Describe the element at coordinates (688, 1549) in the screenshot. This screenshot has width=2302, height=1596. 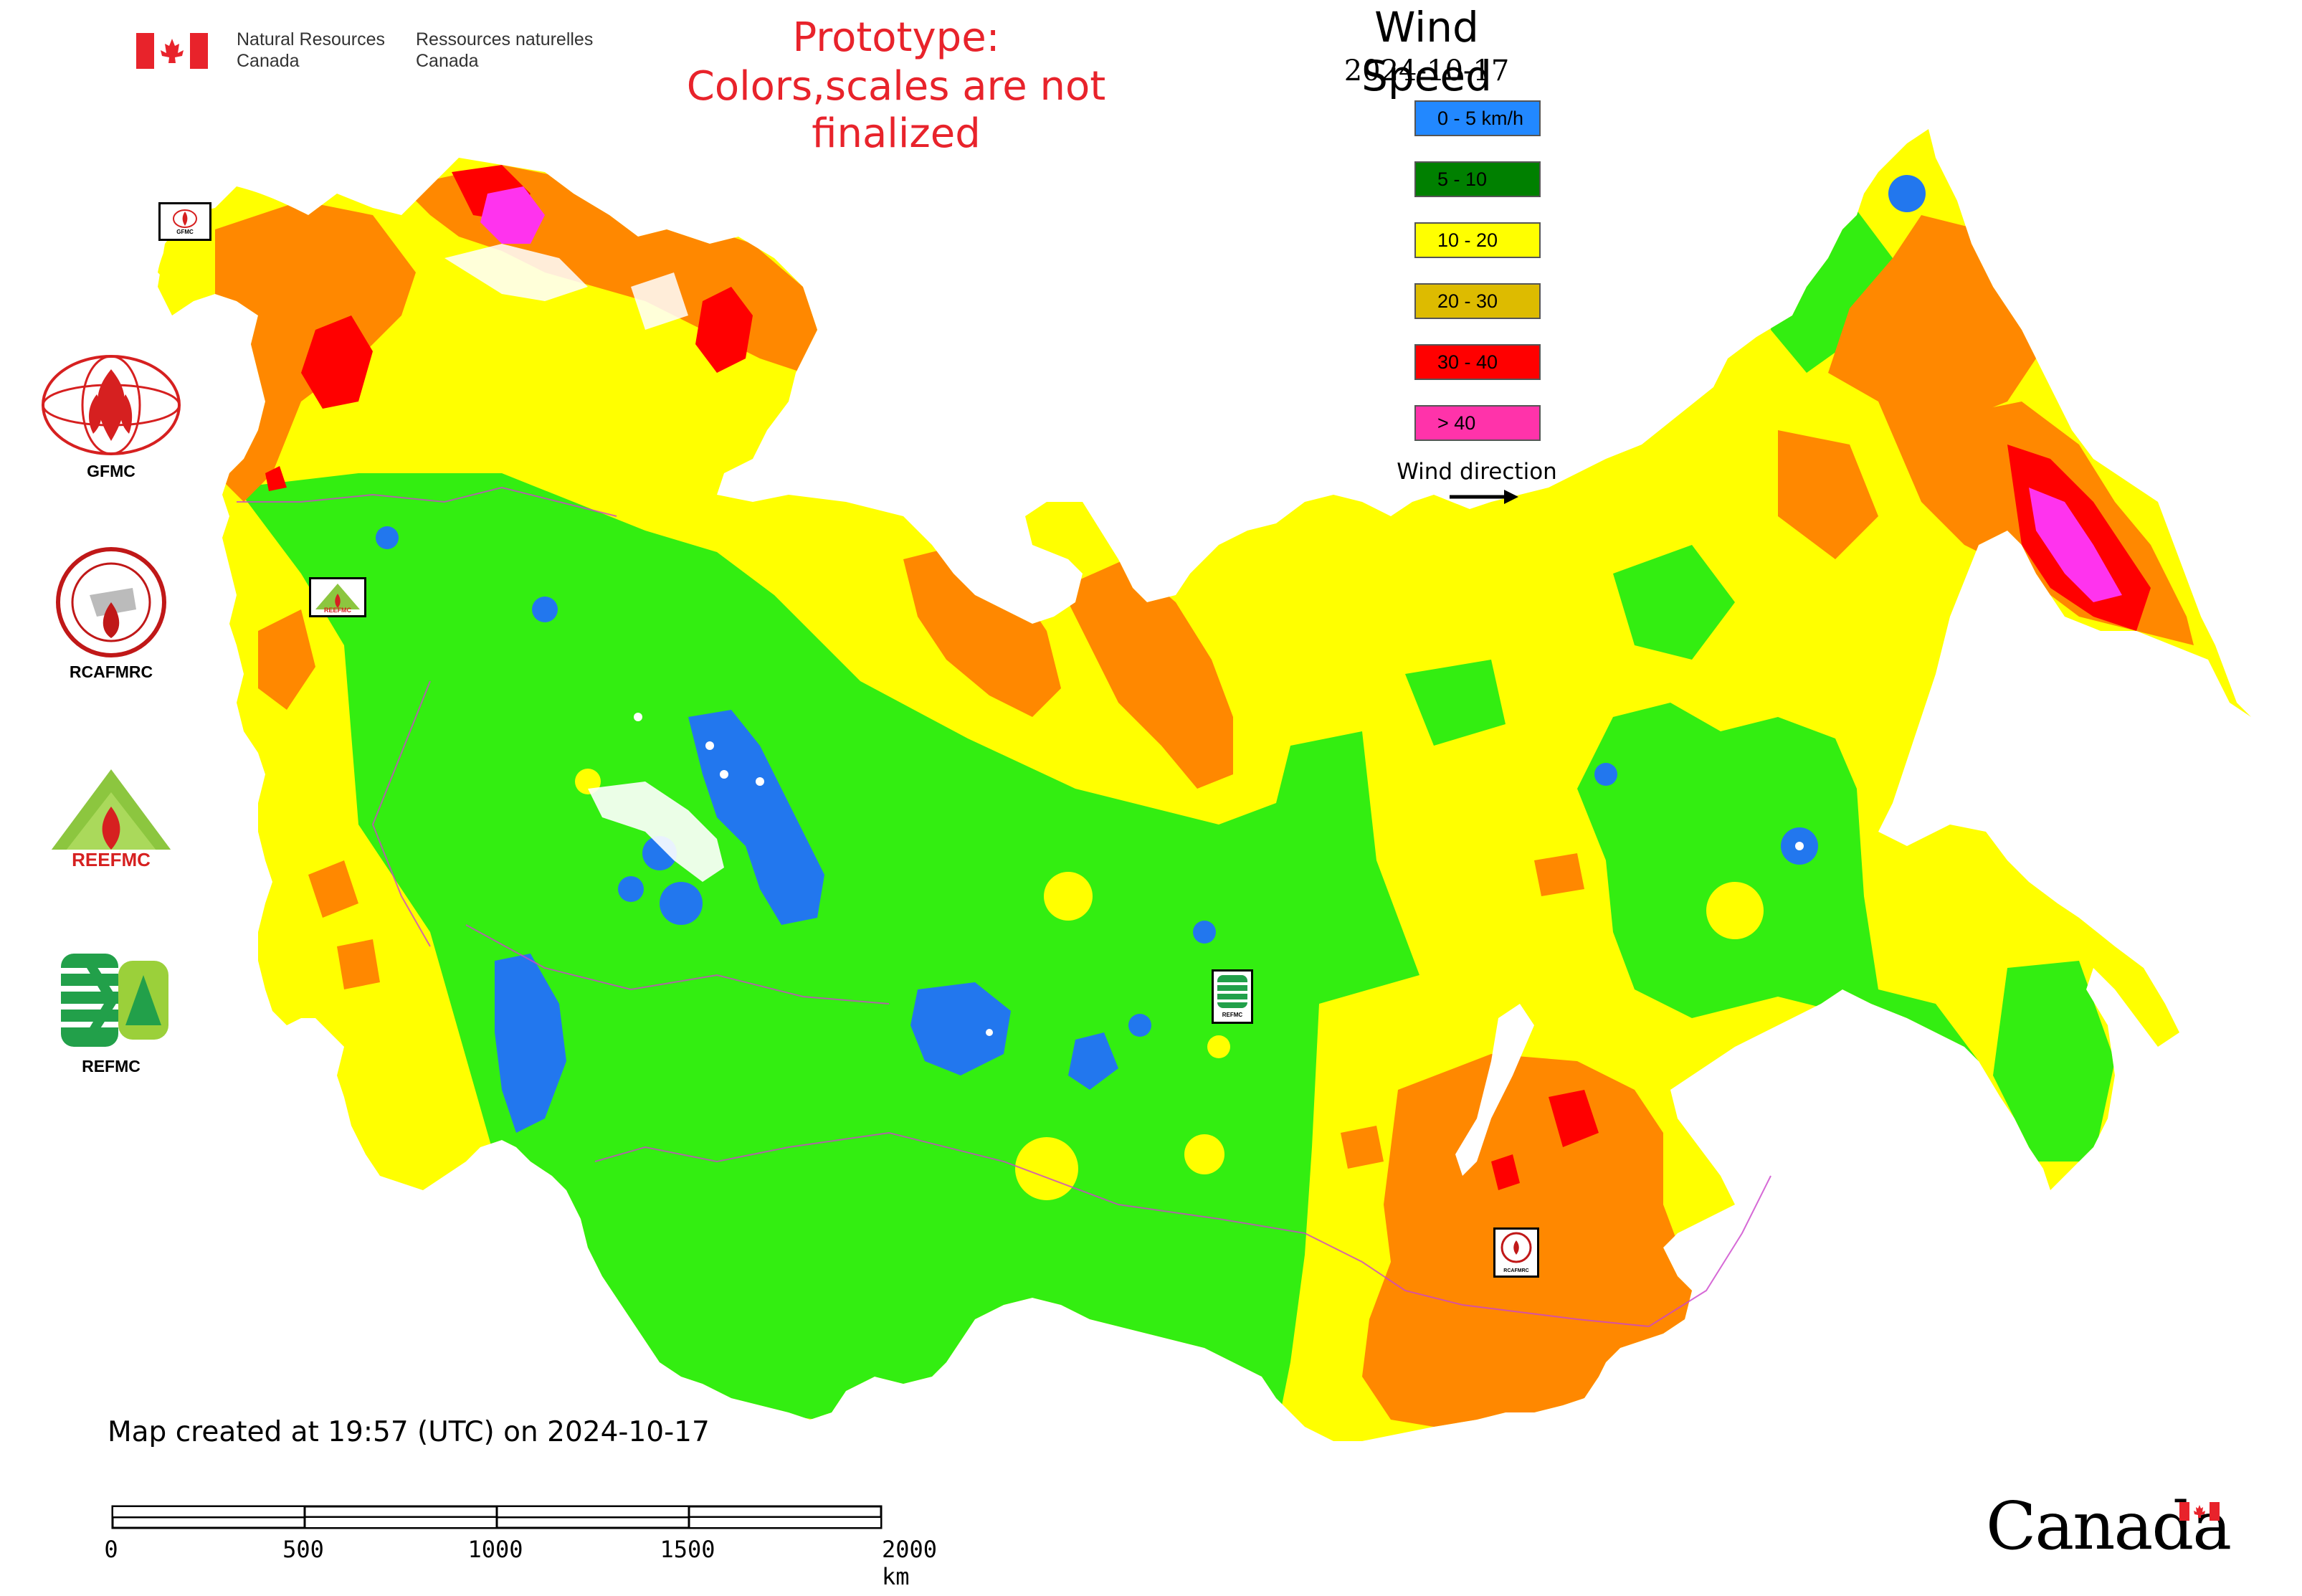
I see `scale-tick-1500: 1500` at that location.